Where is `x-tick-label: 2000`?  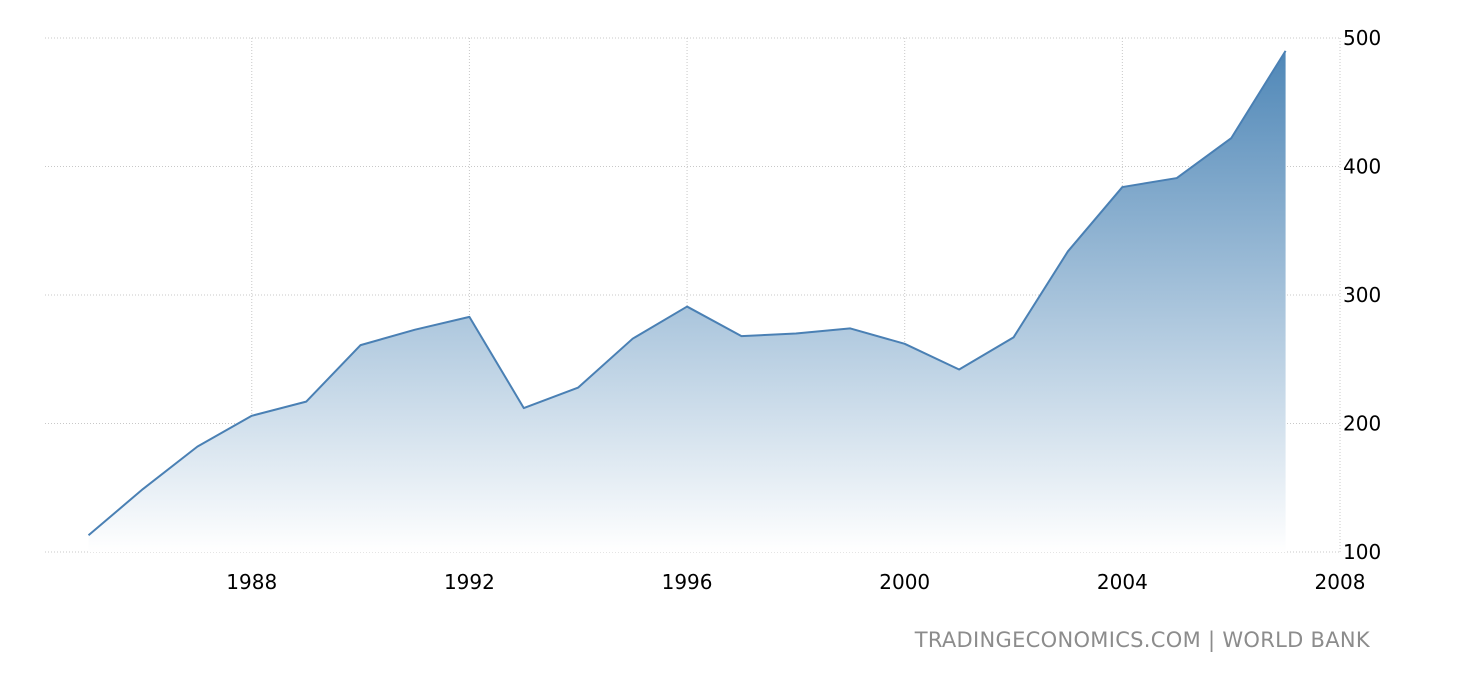
x-tick-label: 2000 is located at coordinates (904, 582).